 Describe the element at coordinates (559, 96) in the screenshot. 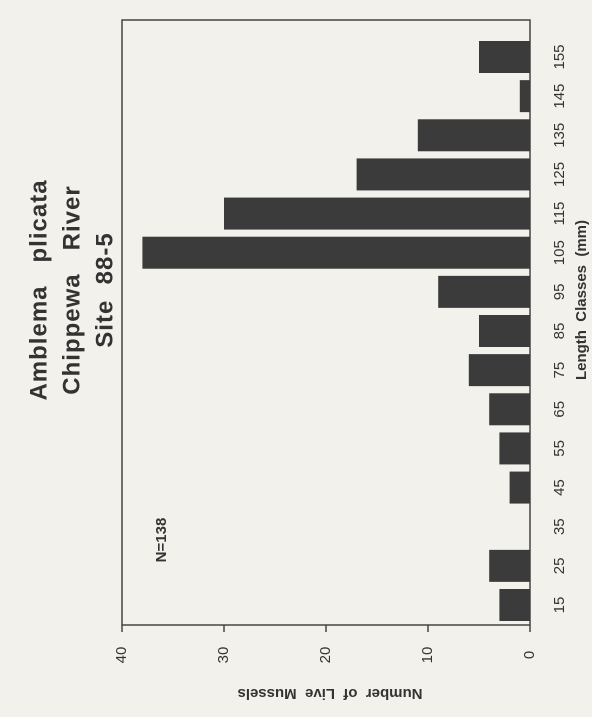

I see `x-tick-label: 145` at that location.